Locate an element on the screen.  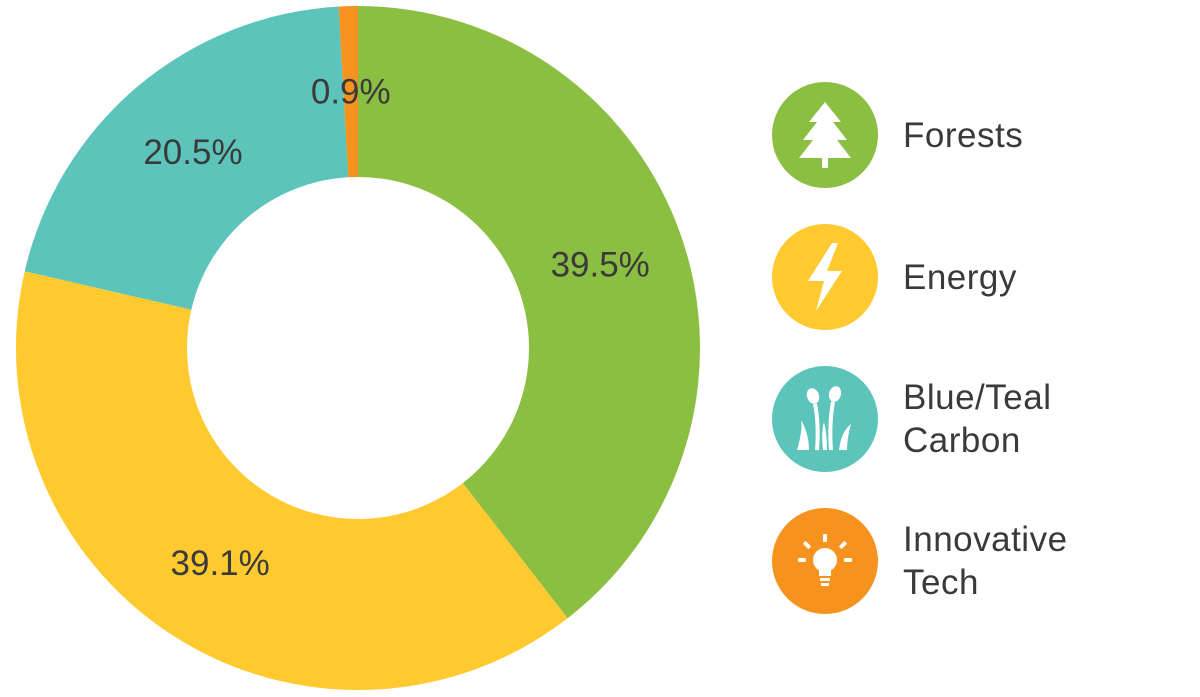
legend-label-forests: Forests is located at coordinates (963, 135).